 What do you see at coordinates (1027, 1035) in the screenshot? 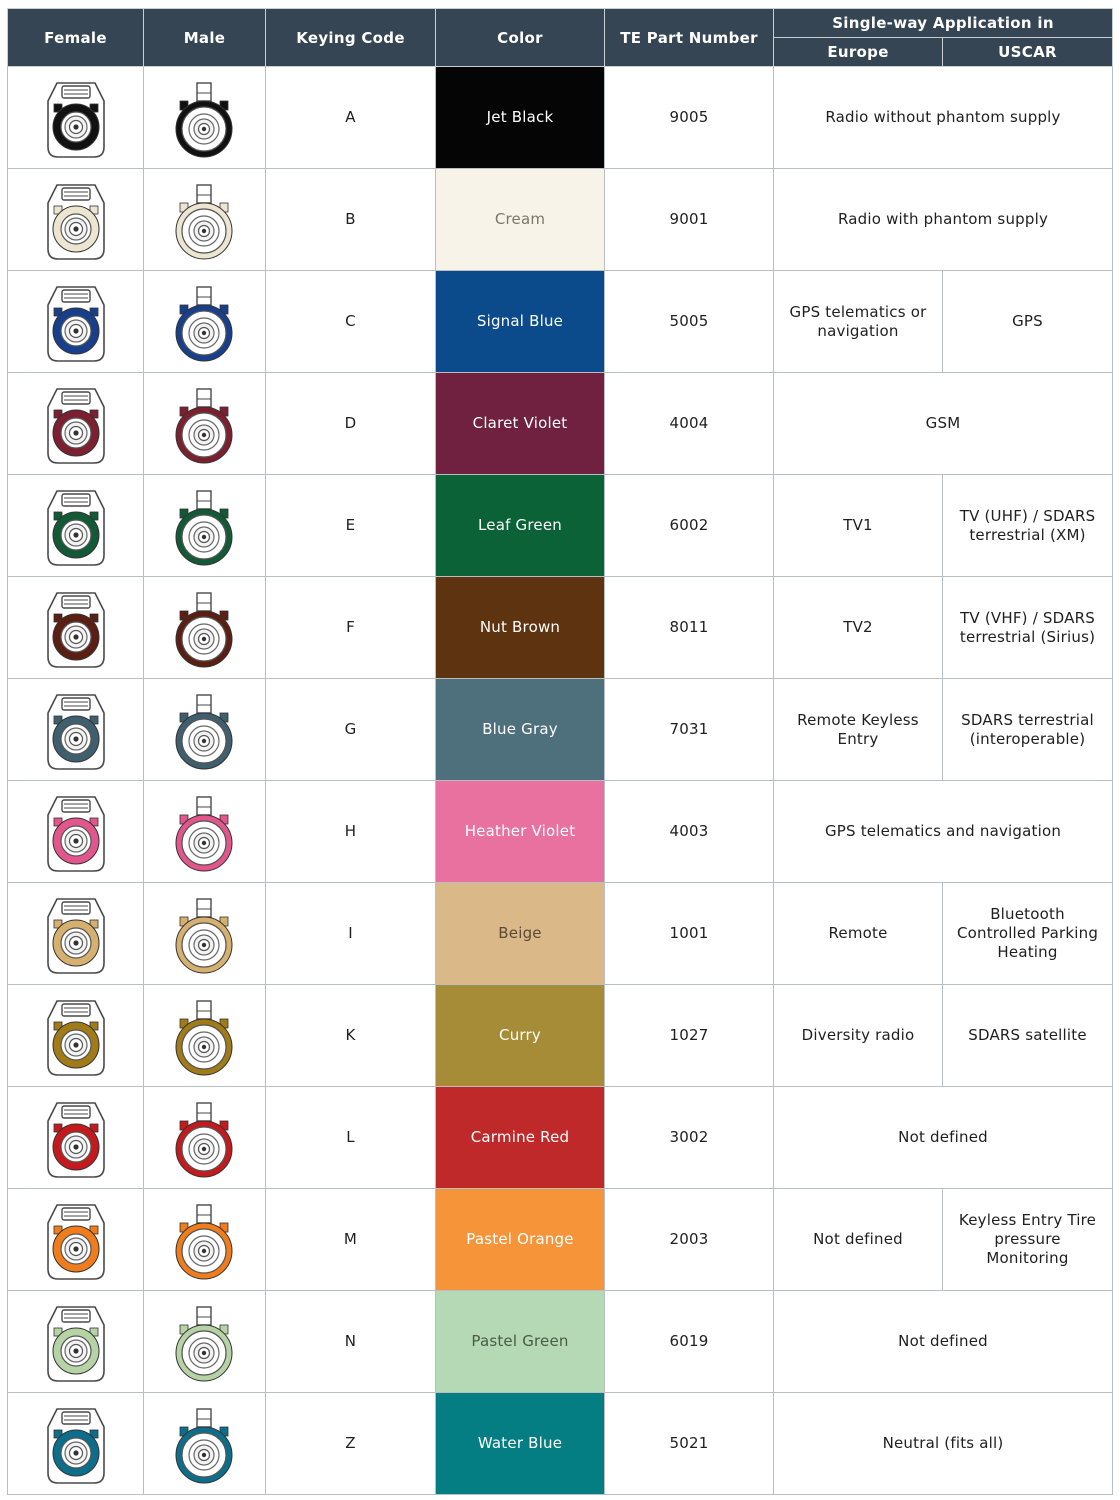
I see `uscar-application-cell: SDARS satellite` at bounding box center [1027, 1035].